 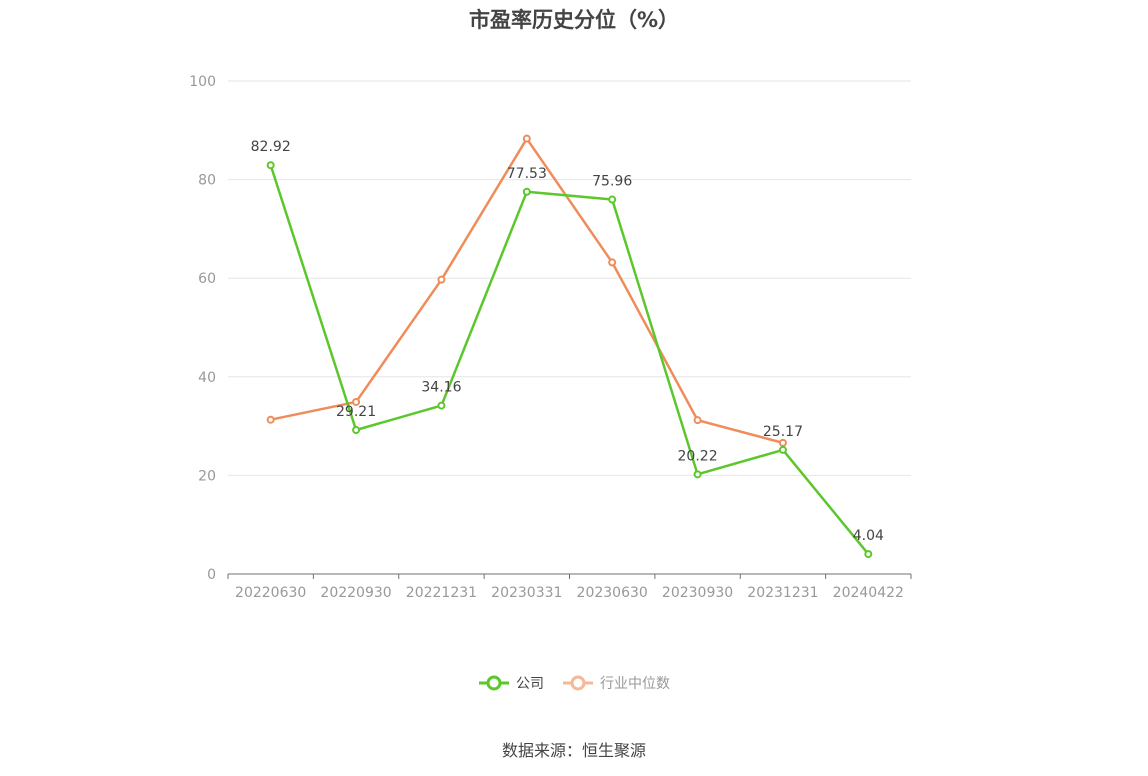 What do you see at coordinates (207, 279) in the screenshot?
I see `y-tick-label: 60` at bounding box center [207, 279].